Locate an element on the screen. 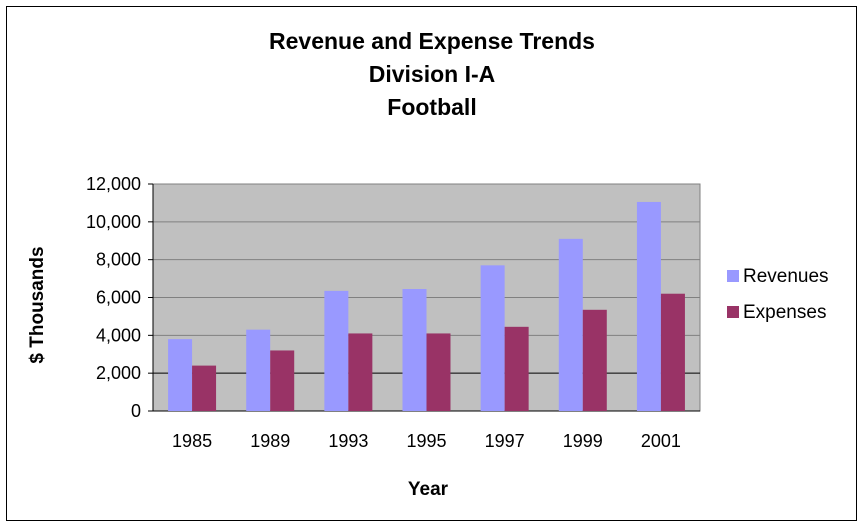  x-tick-label: 1995 is located at coordinates (426, 441).